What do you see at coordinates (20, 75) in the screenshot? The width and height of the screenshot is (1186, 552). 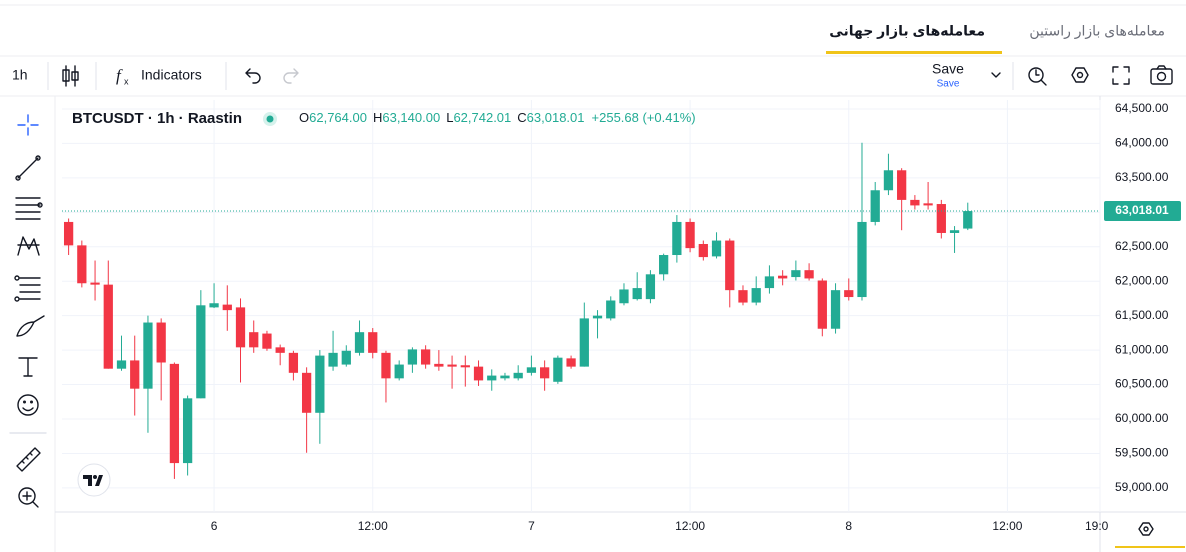 I see `interval-button: 1h` at bounding box center [20, 75].